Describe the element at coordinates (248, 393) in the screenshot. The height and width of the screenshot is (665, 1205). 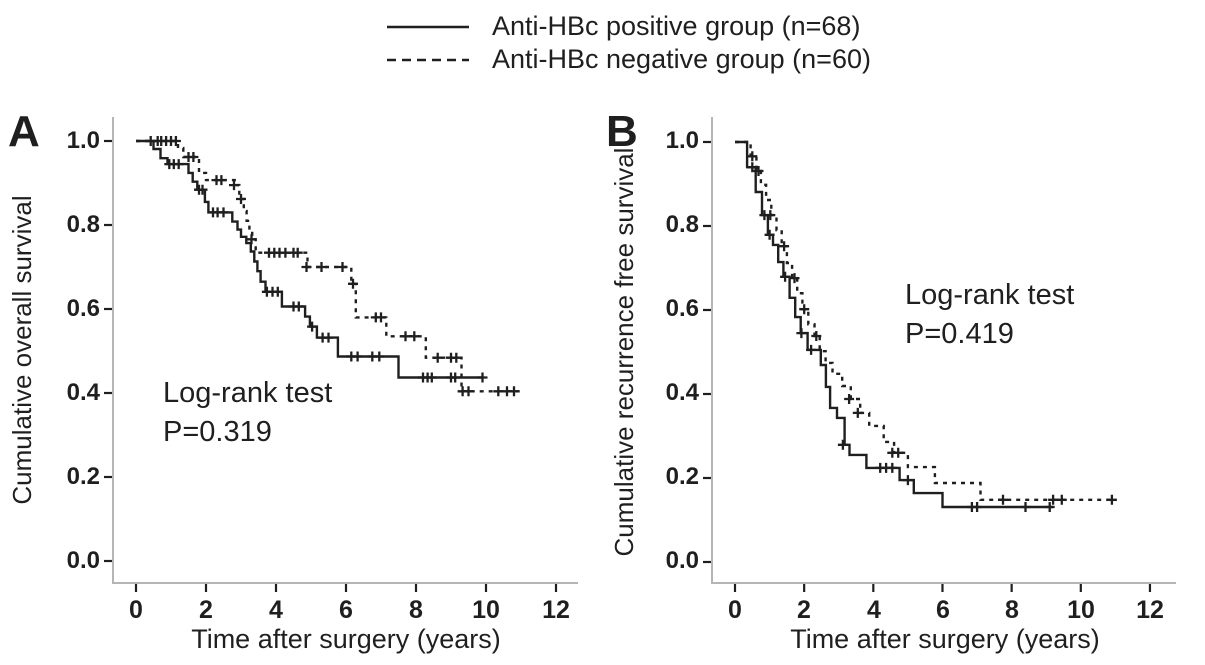
I see `panel-a-logrank-text: Log-rank test` at that location.